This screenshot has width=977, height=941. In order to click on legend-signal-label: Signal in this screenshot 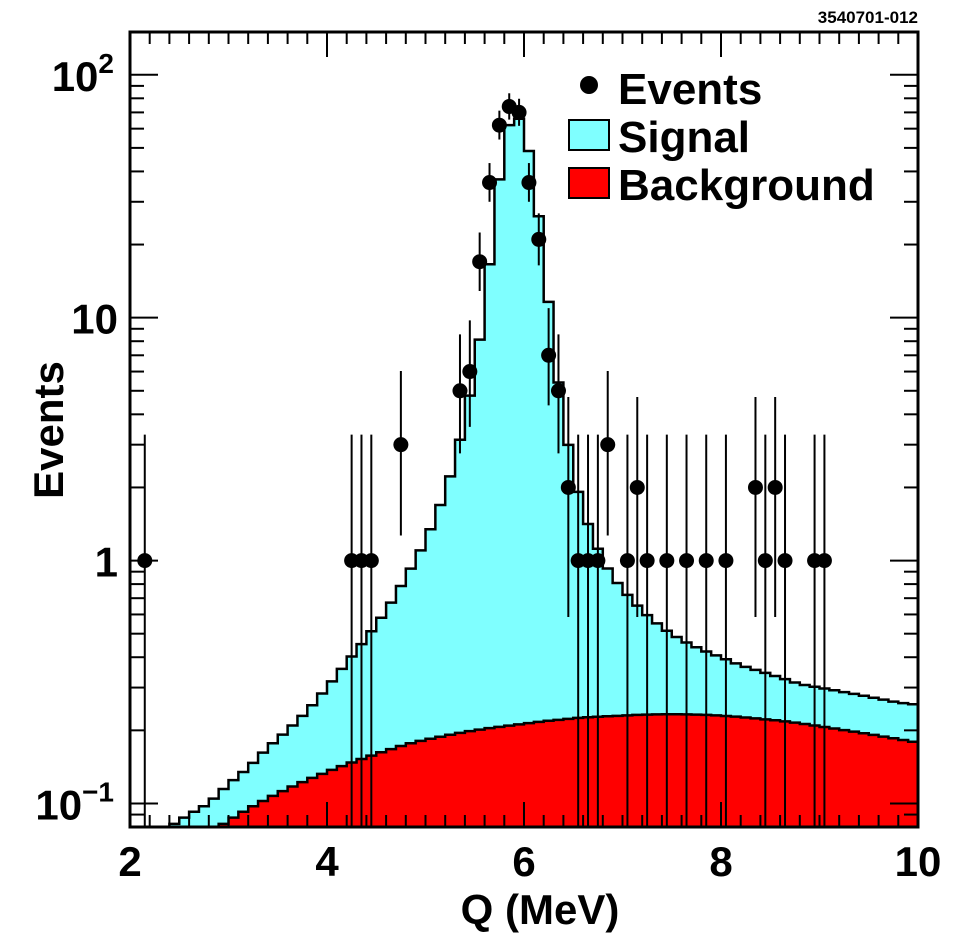, I will do `click(684, 137)`.